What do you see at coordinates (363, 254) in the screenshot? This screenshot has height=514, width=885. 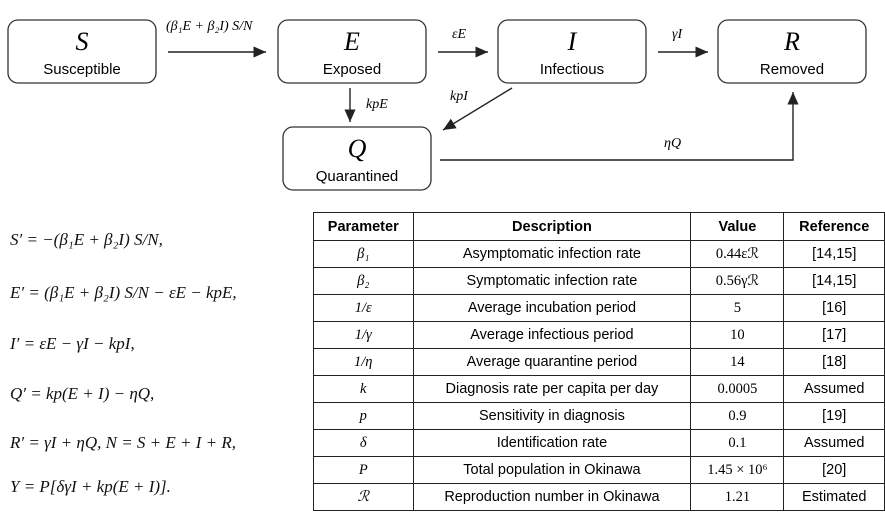 I see `table-cell: β₁` at bounding box center [363, 254].